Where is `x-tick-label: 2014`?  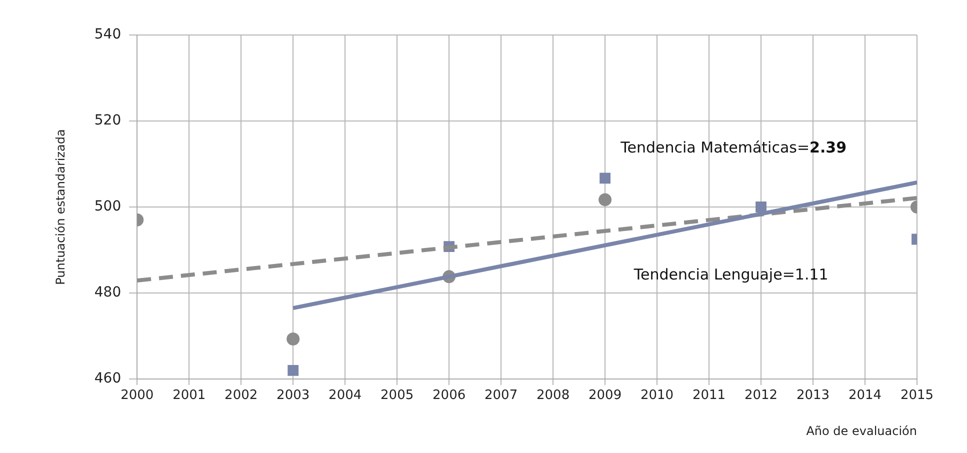
x-tick-label: 2014 is located at coordinates (865, 396).